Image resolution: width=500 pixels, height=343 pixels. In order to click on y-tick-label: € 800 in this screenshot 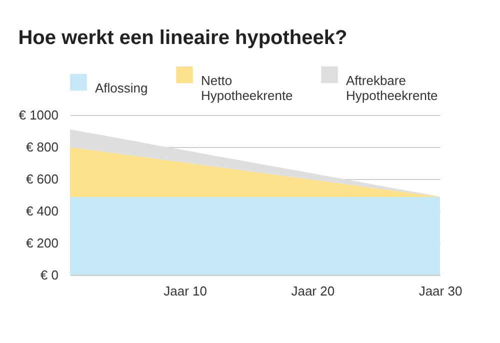, I will do `click(42, 147)`.